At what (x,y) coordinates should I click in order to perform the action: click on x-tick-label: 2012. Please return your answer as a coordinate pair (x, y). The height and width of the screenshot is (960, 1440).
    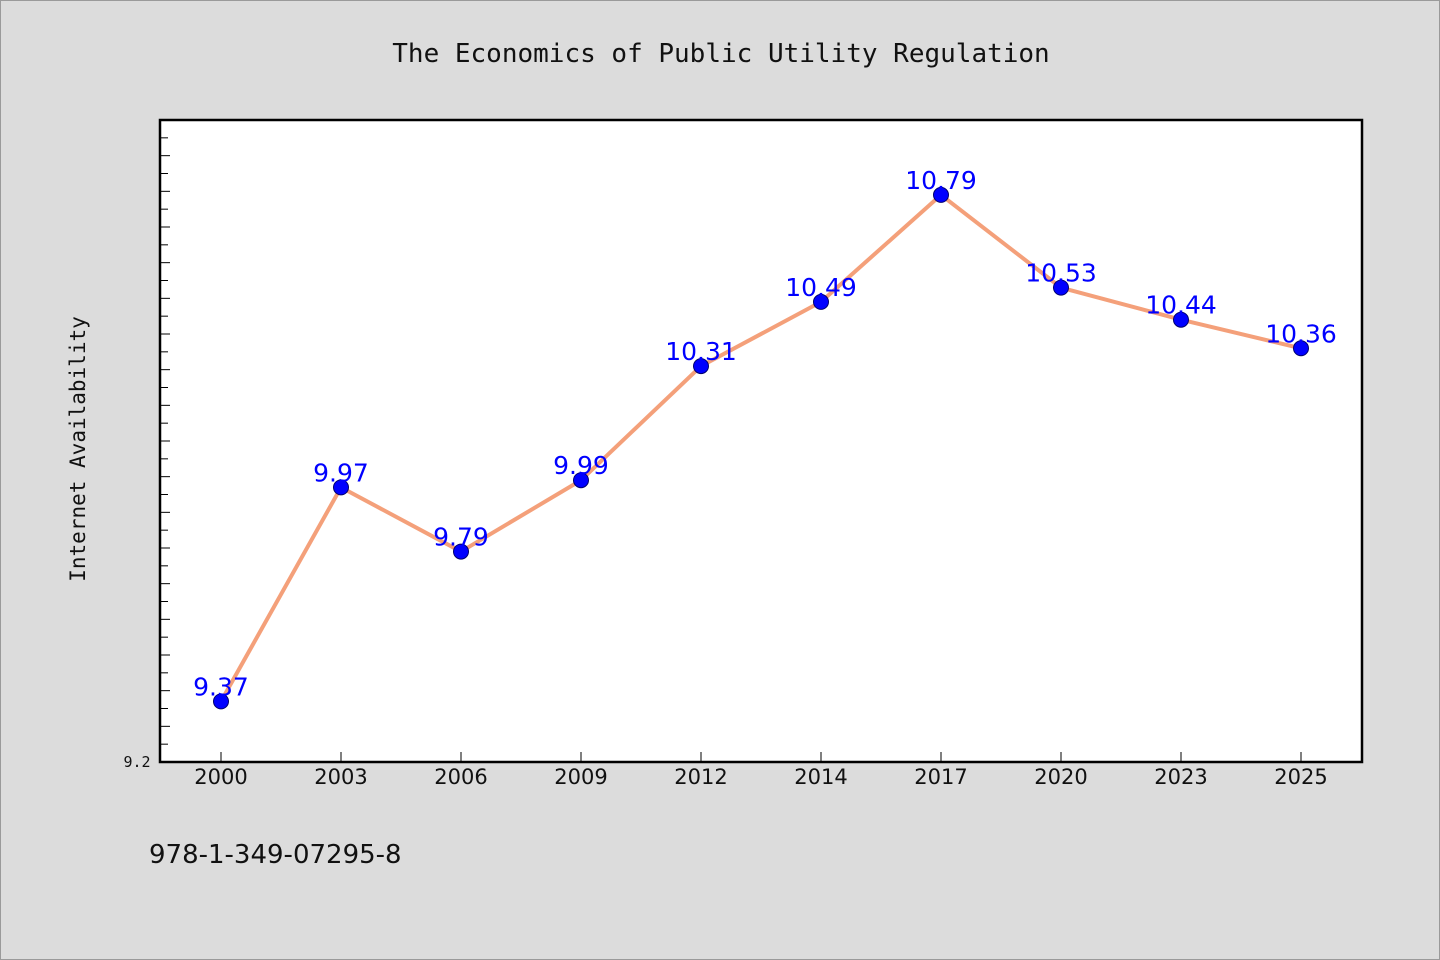
    Looking at the image, I should click on (700, 777).